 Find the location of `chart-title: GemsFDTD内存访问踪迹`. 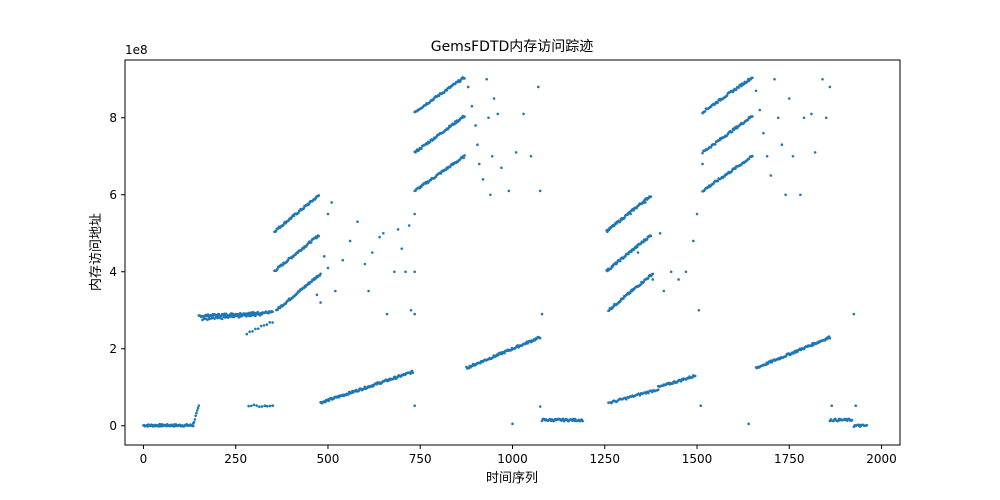

chart-title: GemsFDTD内存访问踪迹 is located at coordinates (512, 47).